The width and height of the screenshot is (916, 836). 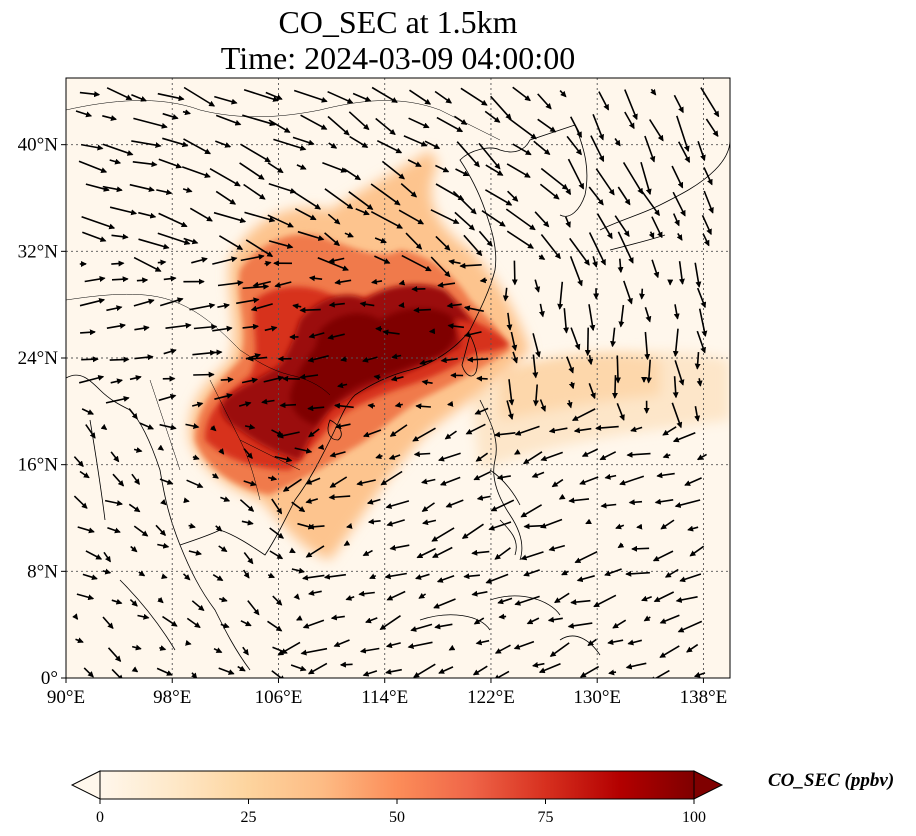 What do you see at coordinates (397, 785) in the screenshot?
I see `colorbar-gradient` at bounding box center [397, 785].